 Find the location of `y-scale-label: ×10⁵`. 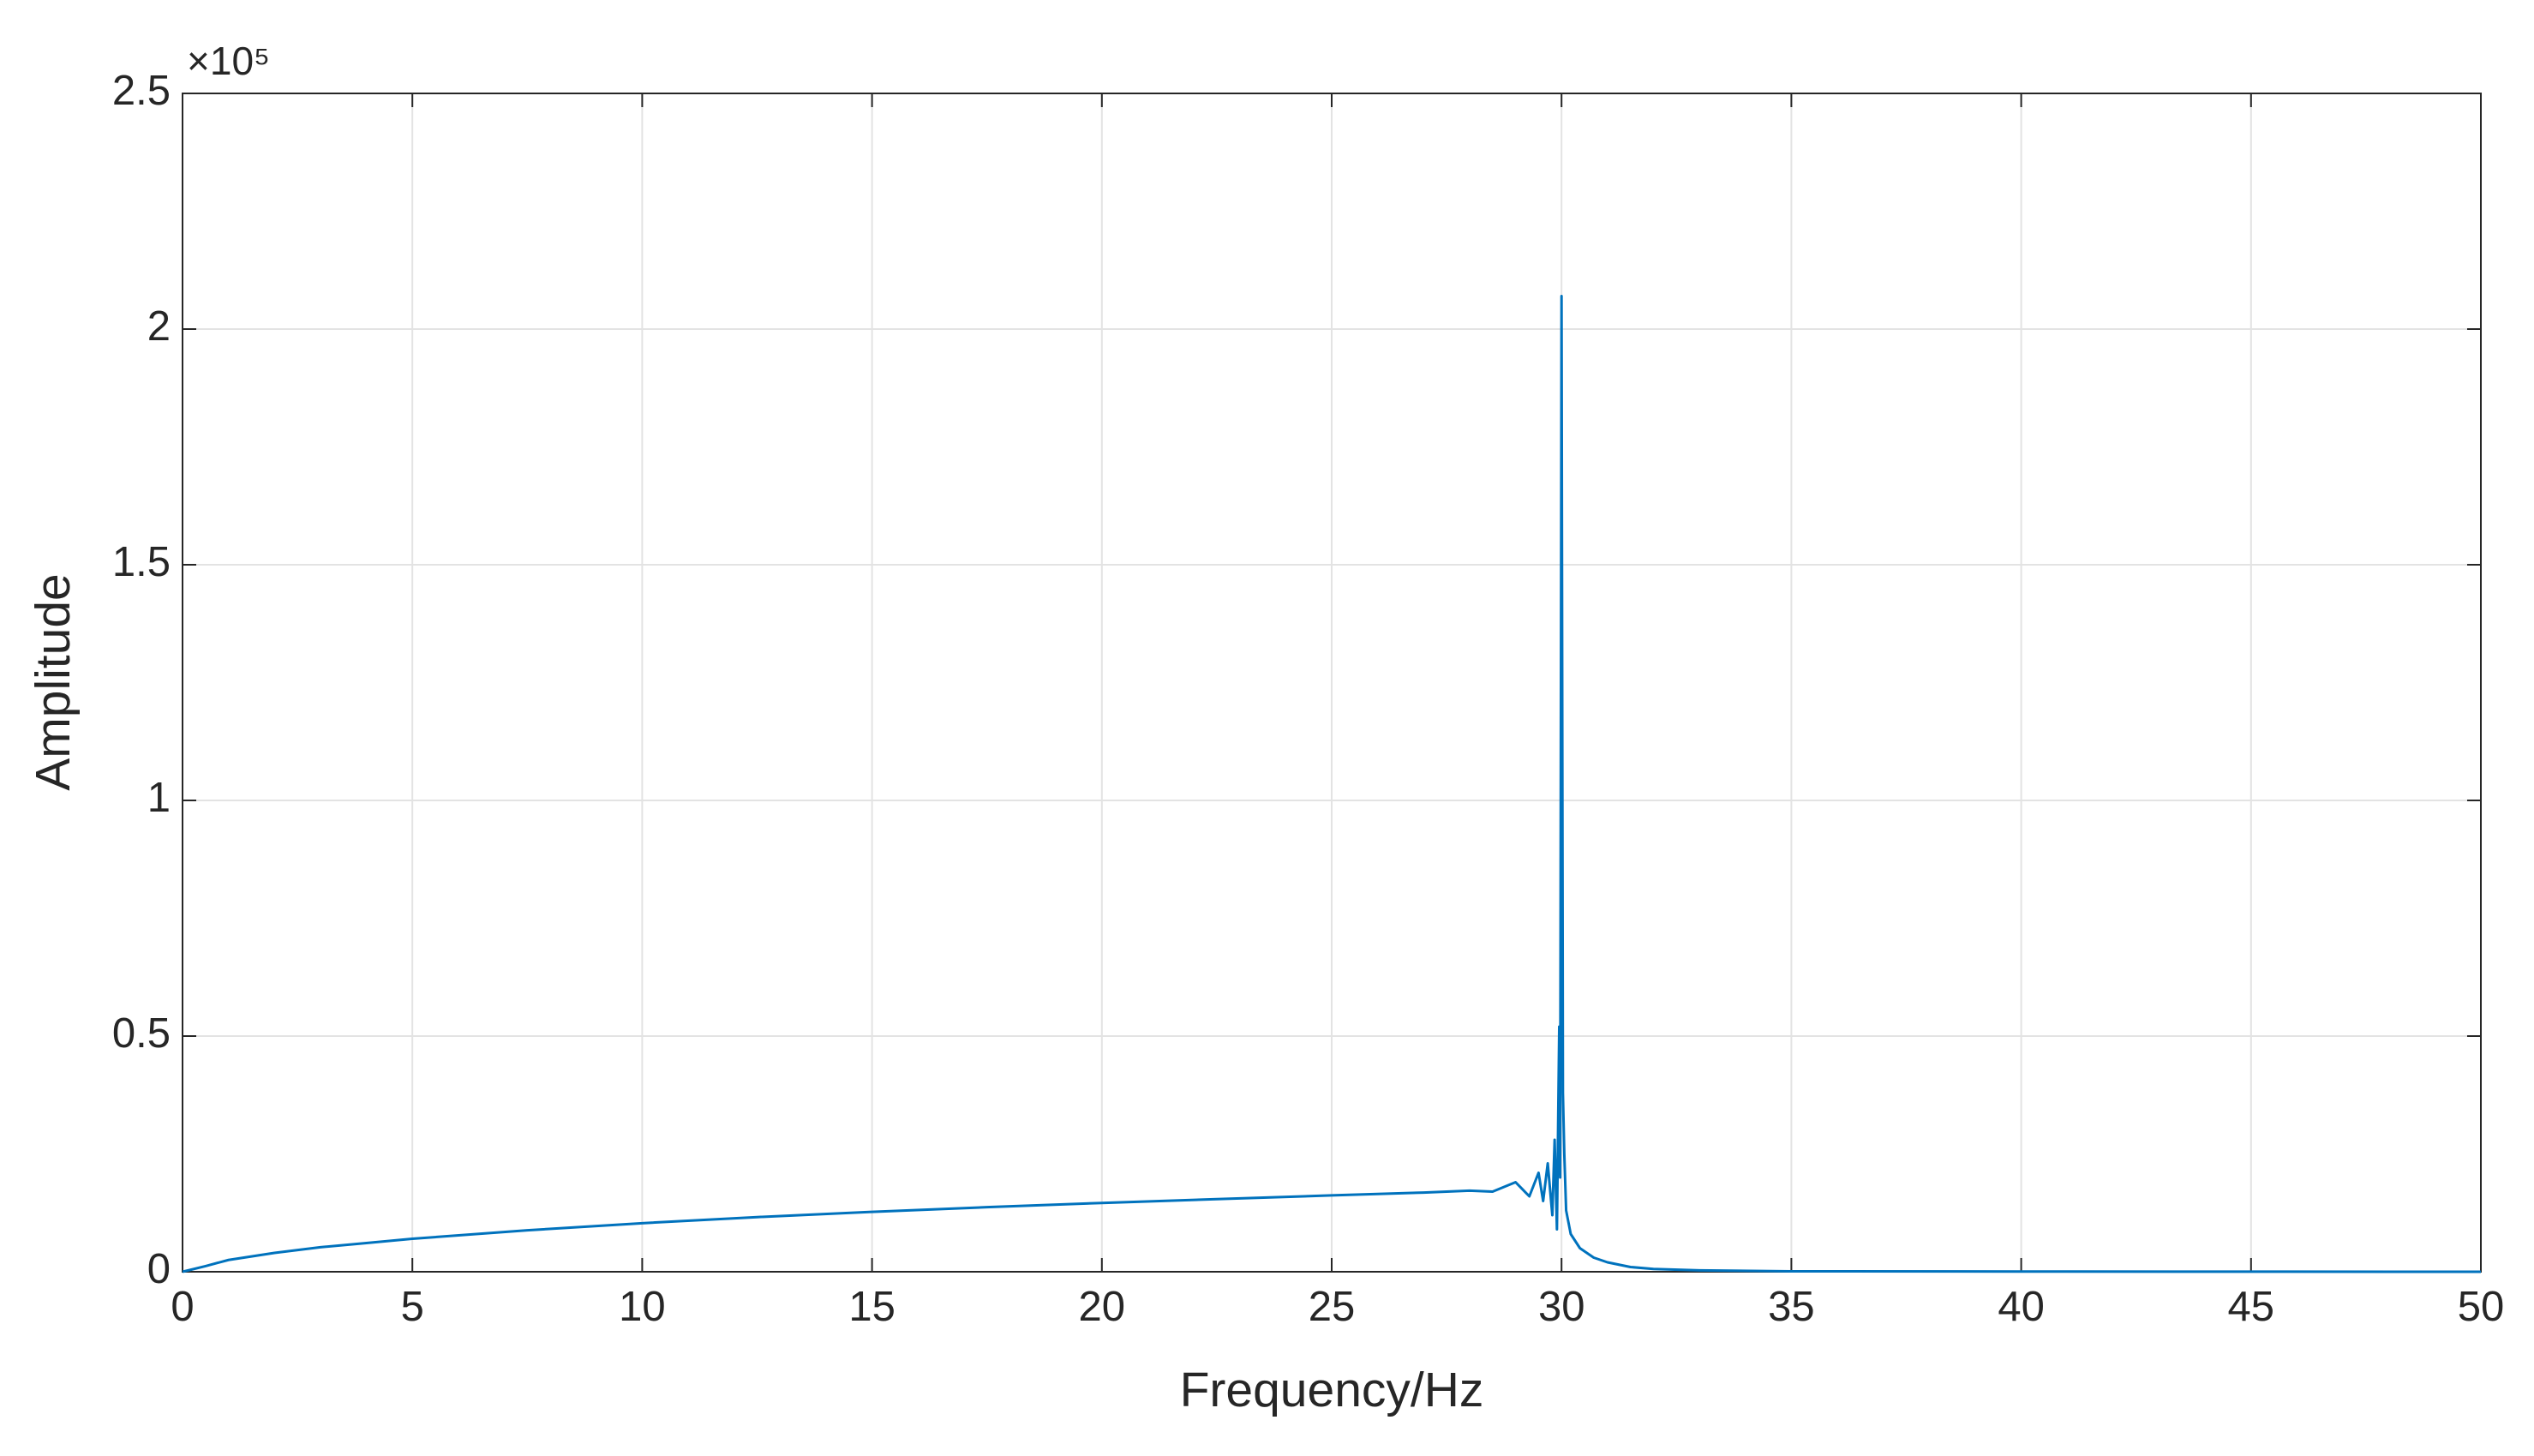

y-scale-label: ×10⁵ is located at coordinates (228, 61).